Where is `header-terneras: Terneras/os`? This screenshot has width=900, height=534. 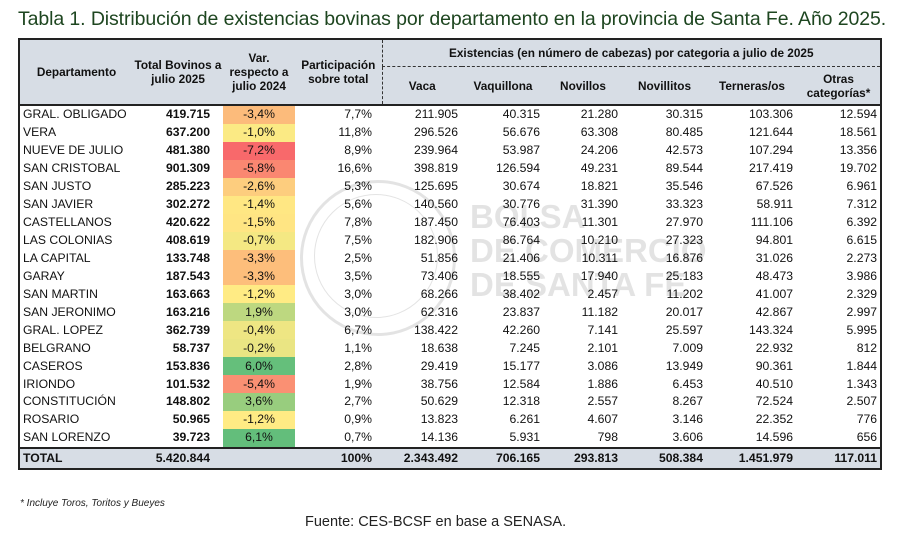
header-terneras: Terneras/os is located at coordinates (752, 85).